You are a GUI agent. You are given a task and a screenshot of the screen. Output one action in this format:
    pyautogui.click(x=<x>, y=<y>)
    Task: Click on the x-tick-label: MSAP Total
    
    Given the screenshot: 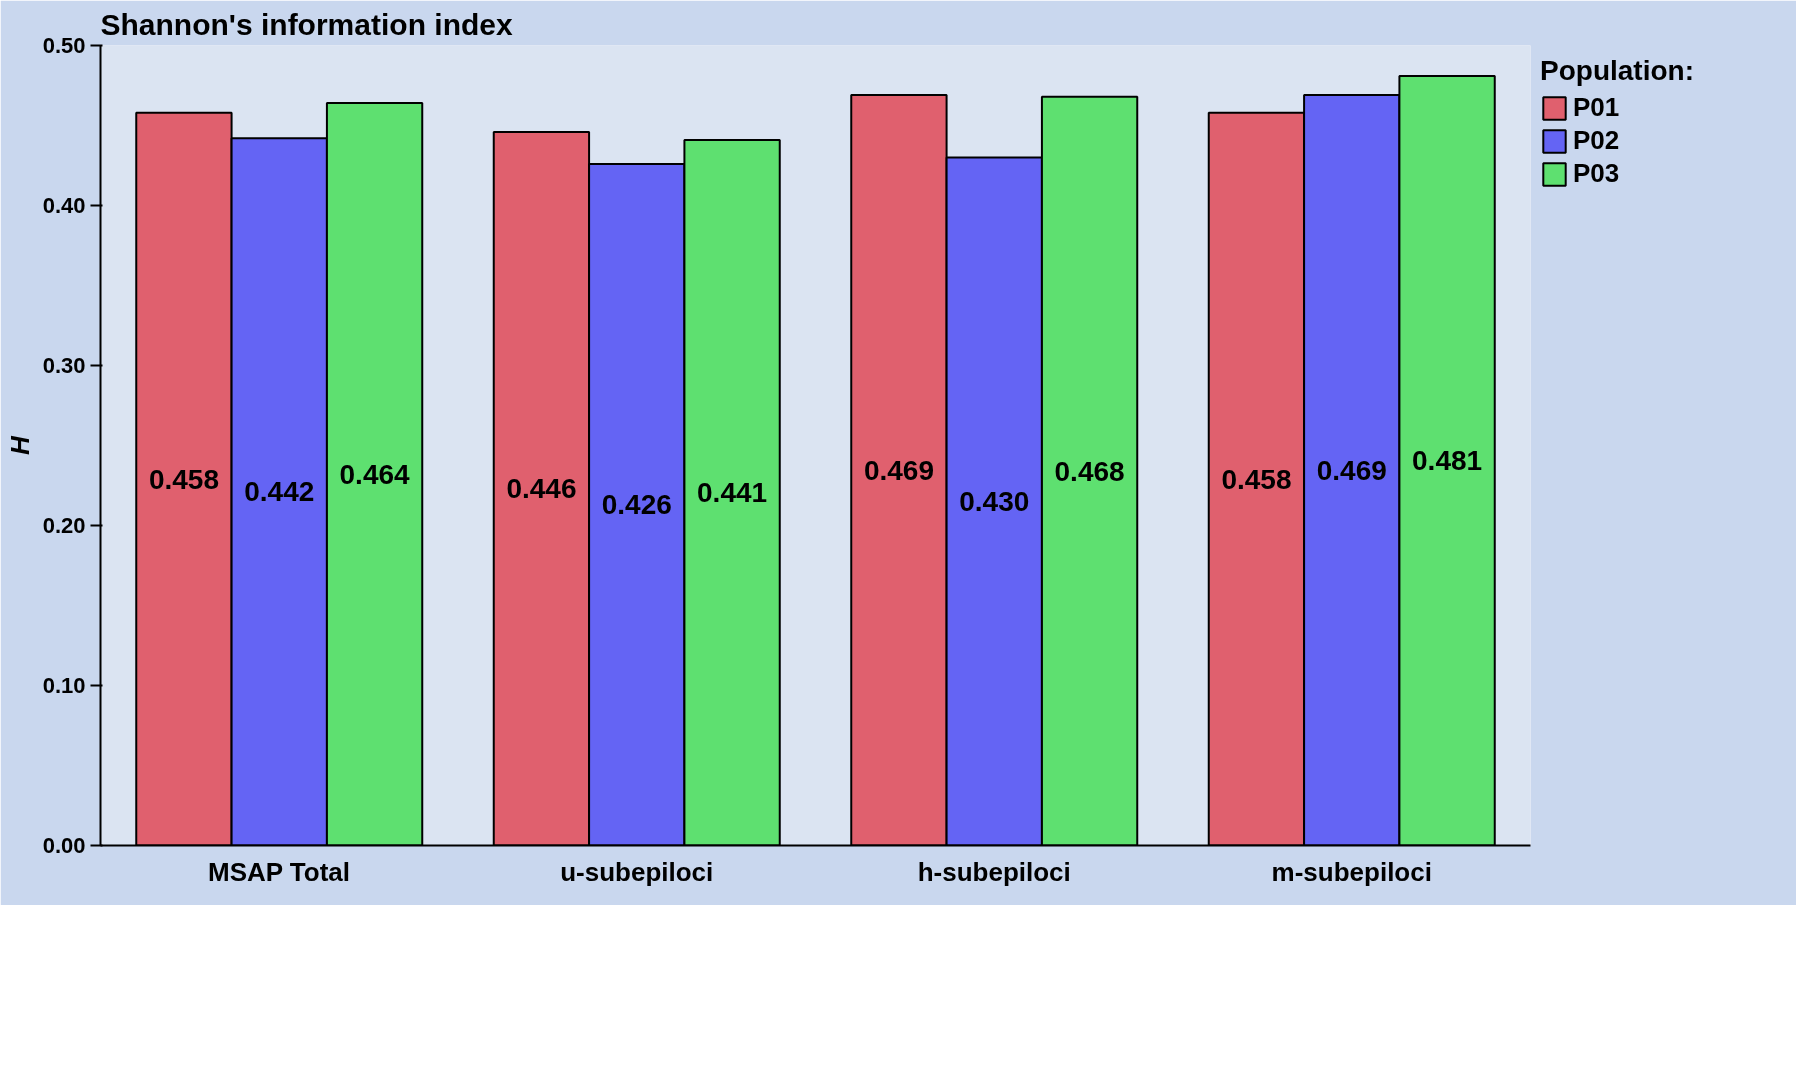 What is the action you would take?
    pyautogui.click(x=279, y=871)
    